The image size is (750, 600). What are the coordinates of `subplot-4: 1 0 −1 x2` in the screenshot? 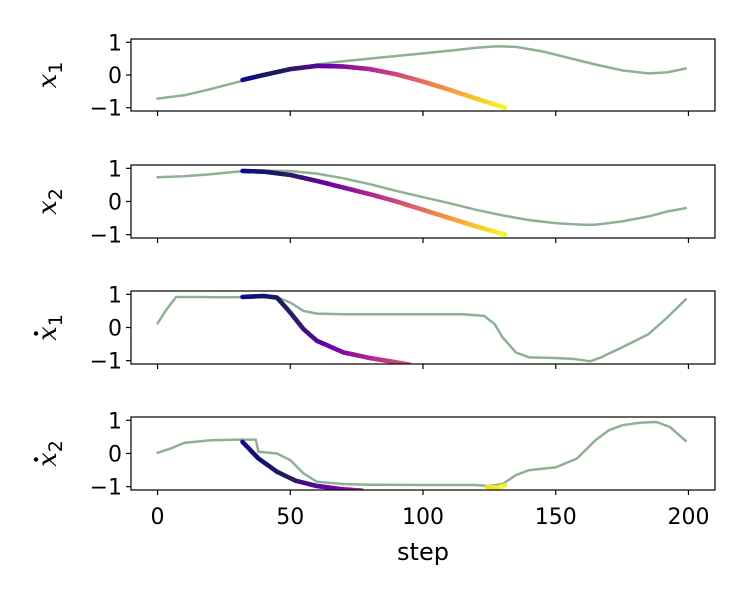 It's located at (374, 455).